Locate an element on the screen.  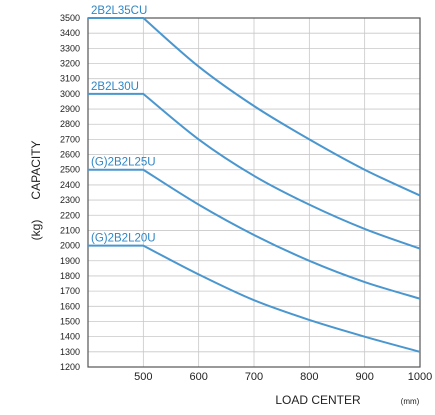
x-tick-label: 800 is located at coordinates (309, 377).